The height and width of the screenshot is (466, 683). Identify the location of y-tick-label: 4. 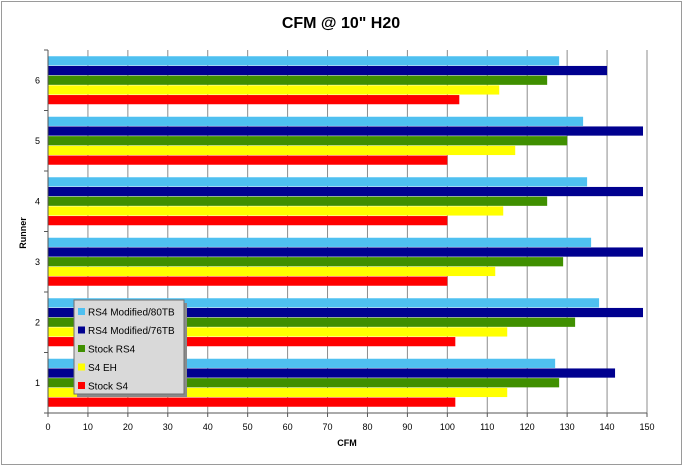
(37, 201).